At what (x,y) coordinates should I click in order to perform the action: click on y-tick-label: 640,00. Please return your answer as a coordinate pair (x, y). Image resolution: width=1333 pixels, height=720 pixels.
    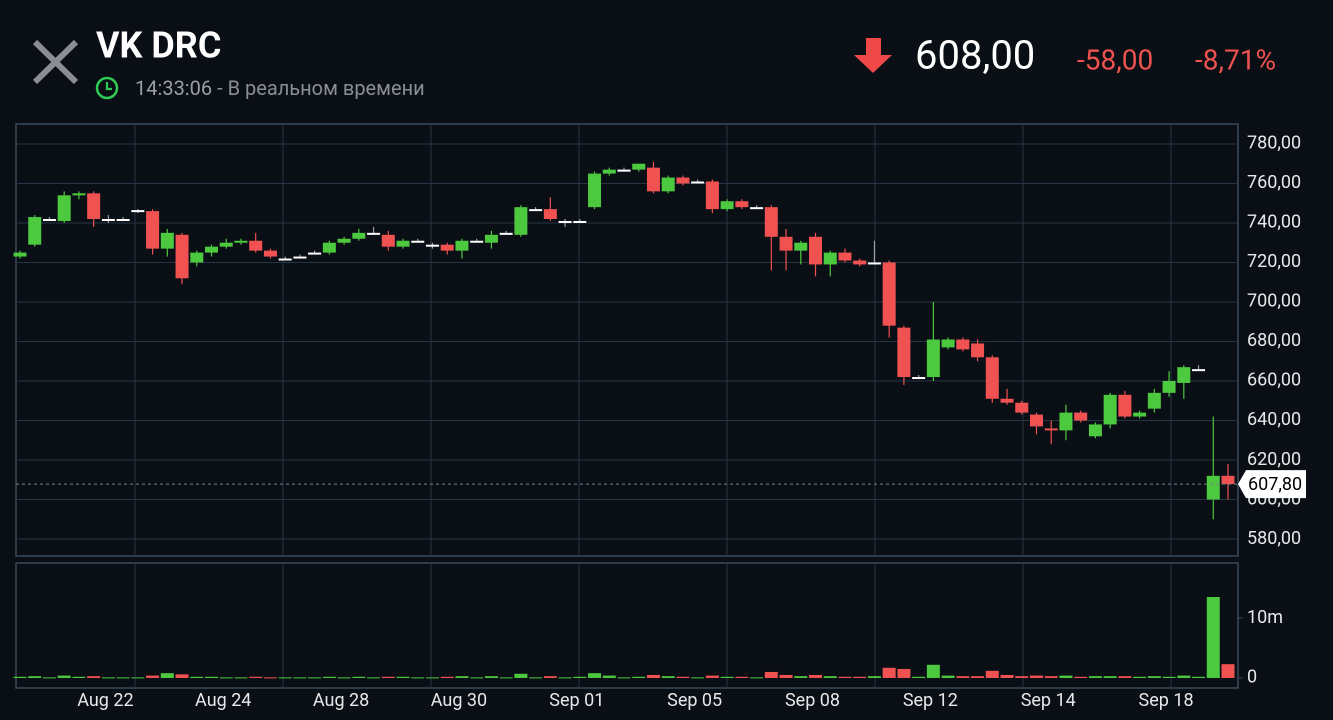
    Looking at the image, I should click on (1274, 419).